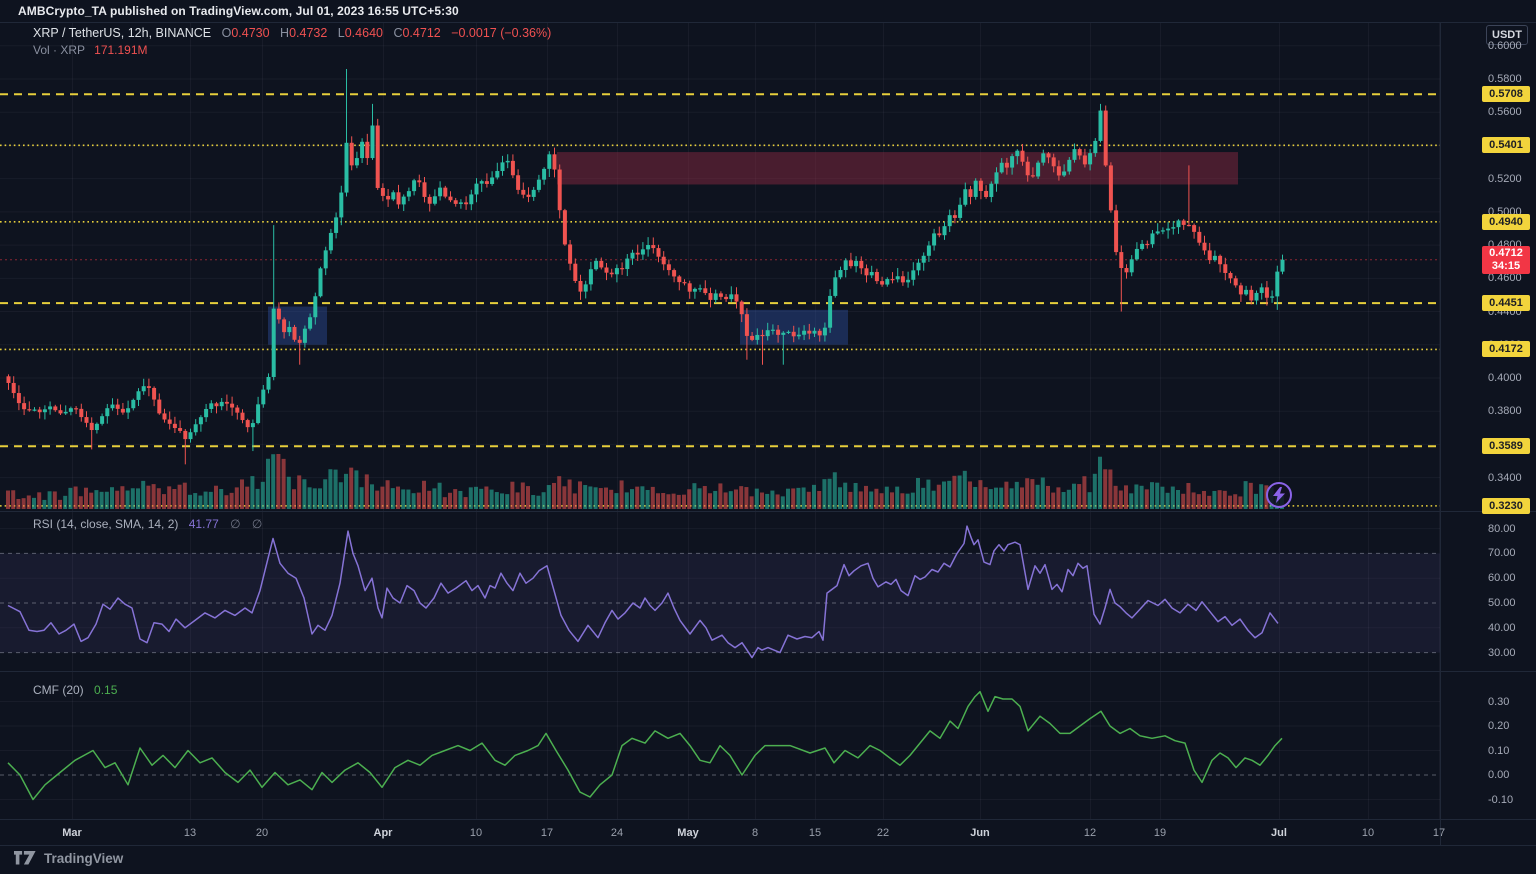  What do you see at coordinates (1502, 553) in the screenshot?
I see `rsi-tick-label: 70.00` at bounding box center [1502, 553].